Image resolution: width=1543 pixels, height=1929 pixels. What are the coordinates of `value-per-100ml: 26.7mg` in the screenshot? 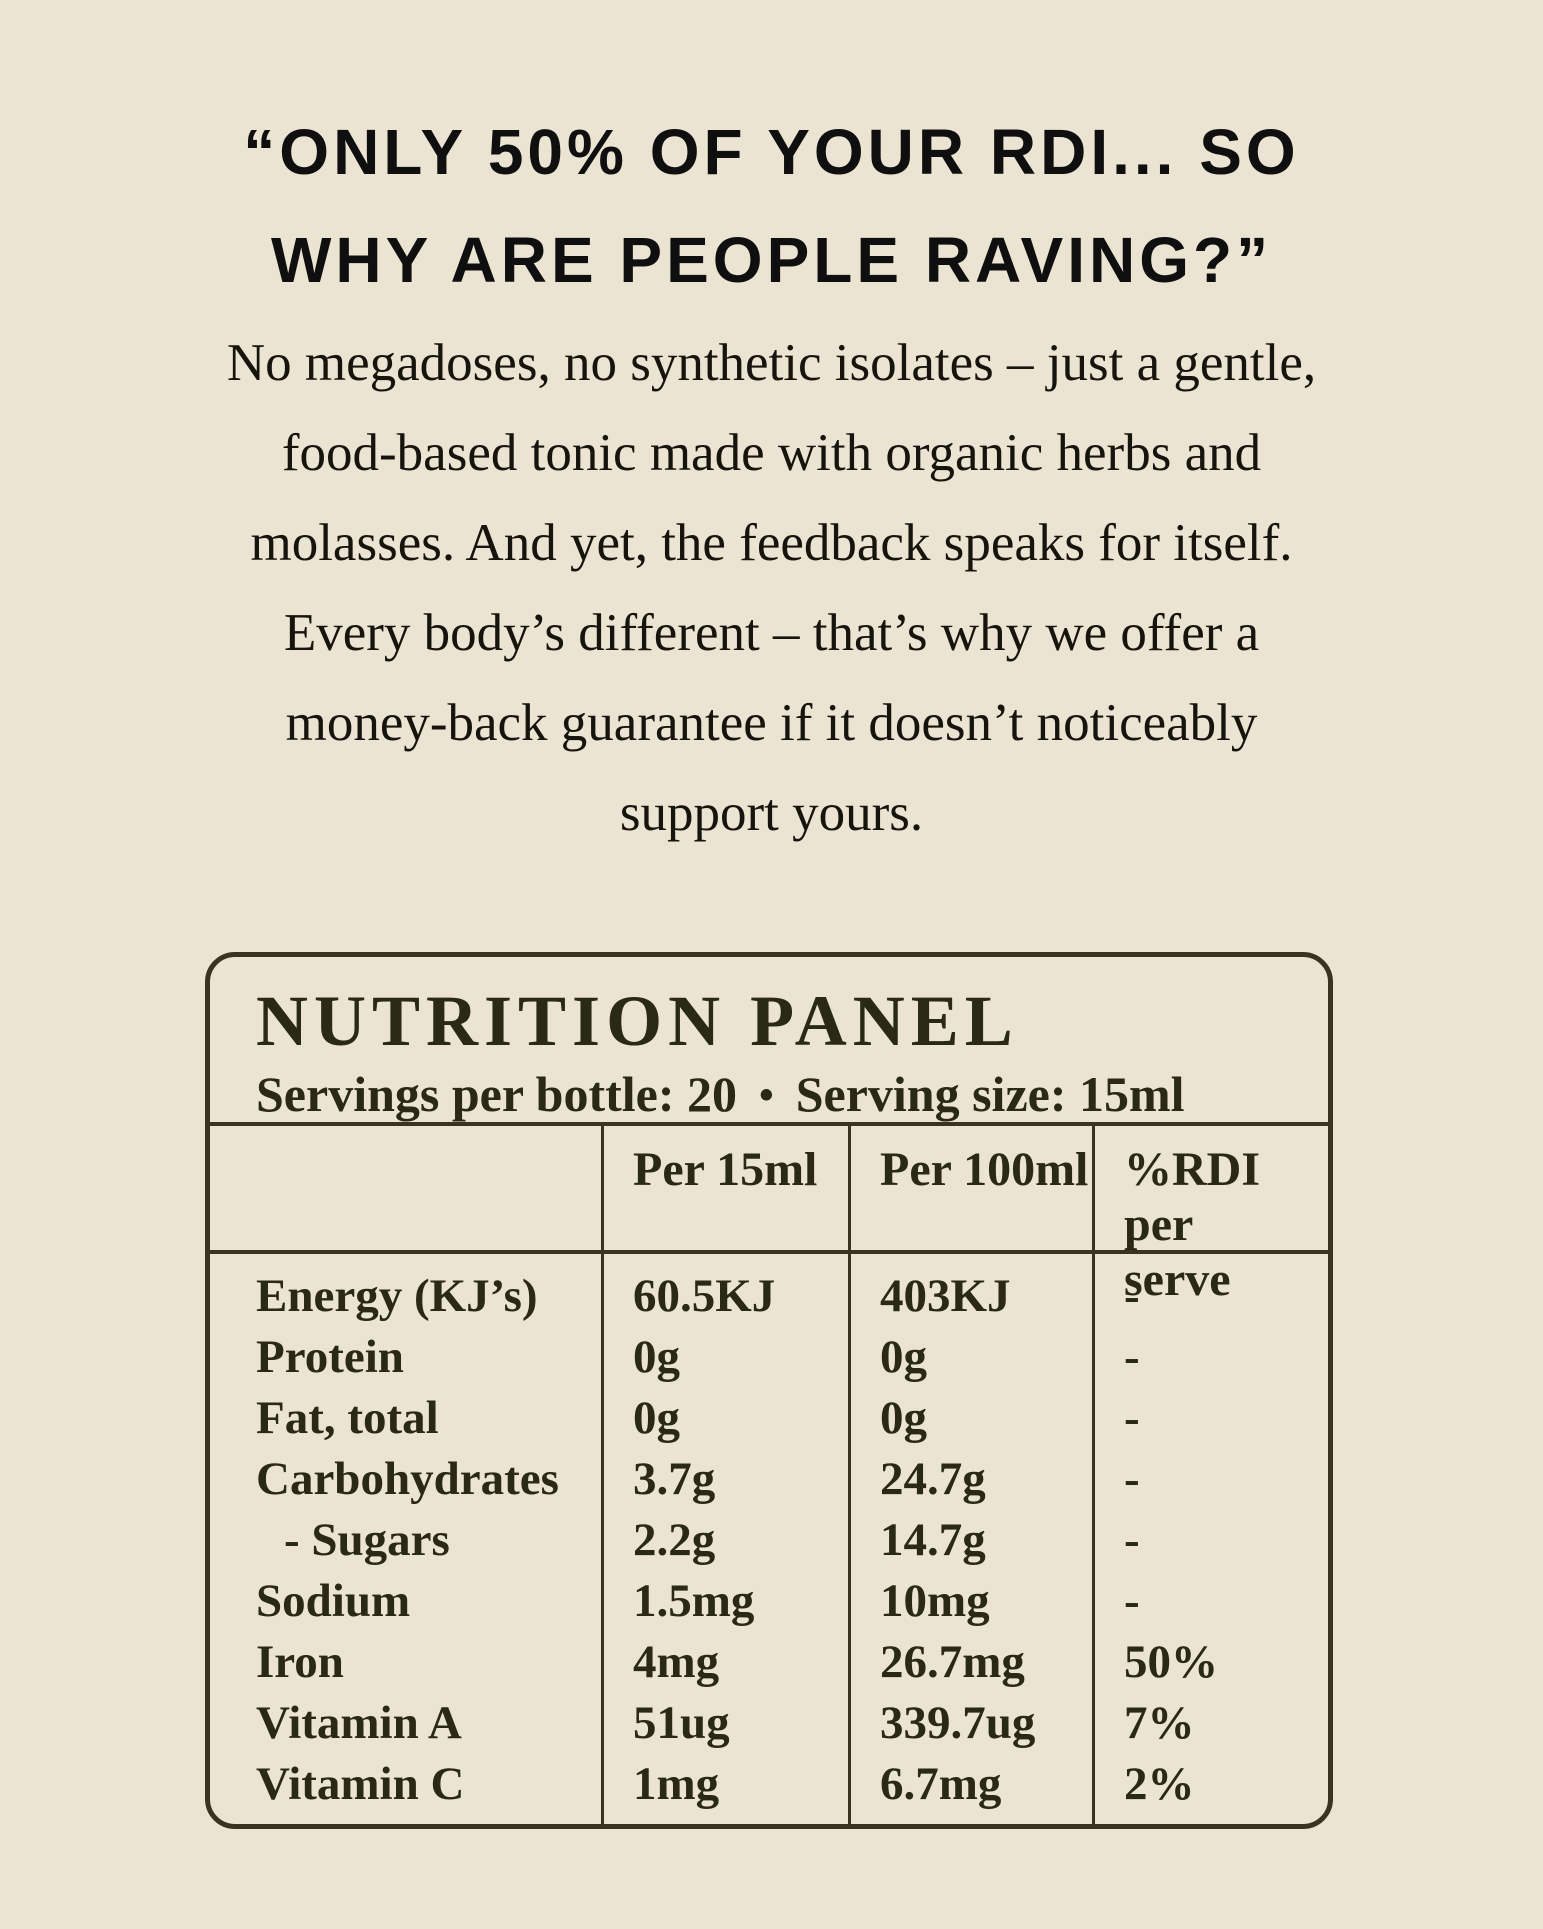 It's located at (952, 1662).